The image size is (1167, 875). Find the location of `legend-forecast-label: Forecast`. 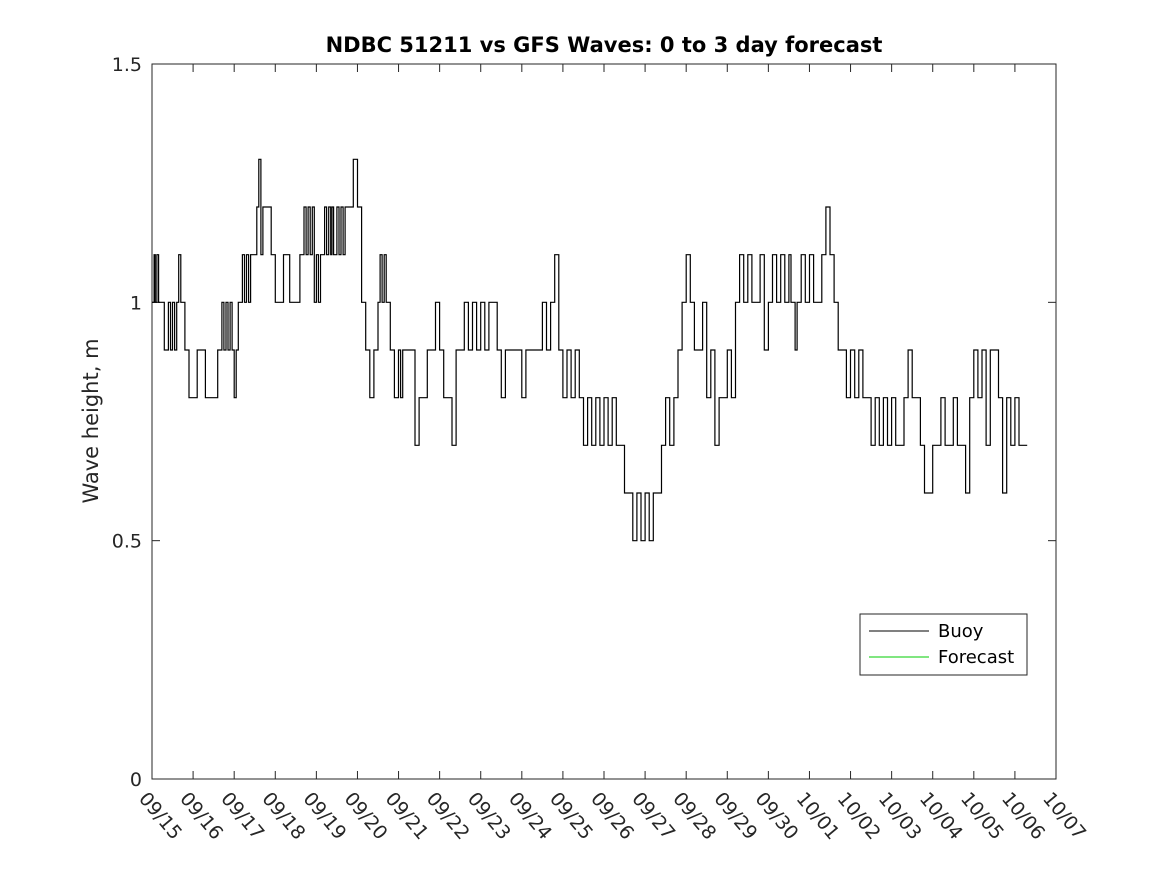

legend-forecast-label: Forecast is located at coordinates (976, 657).